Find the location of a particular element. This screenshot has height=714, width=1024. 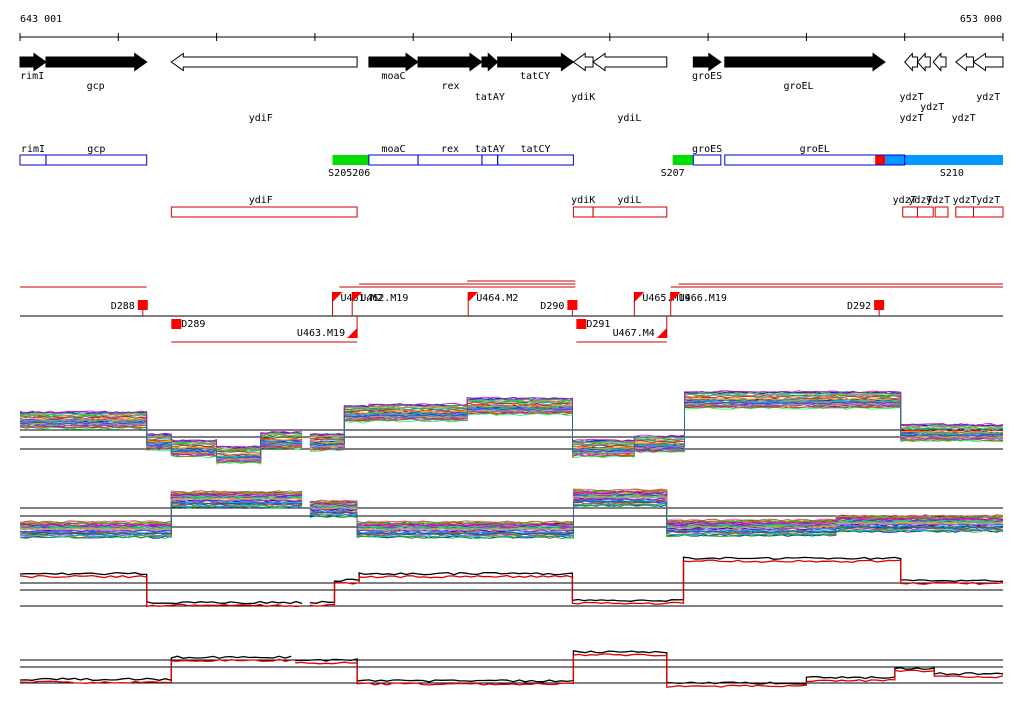

coordinate-axis is located at coordinates (511, 37).